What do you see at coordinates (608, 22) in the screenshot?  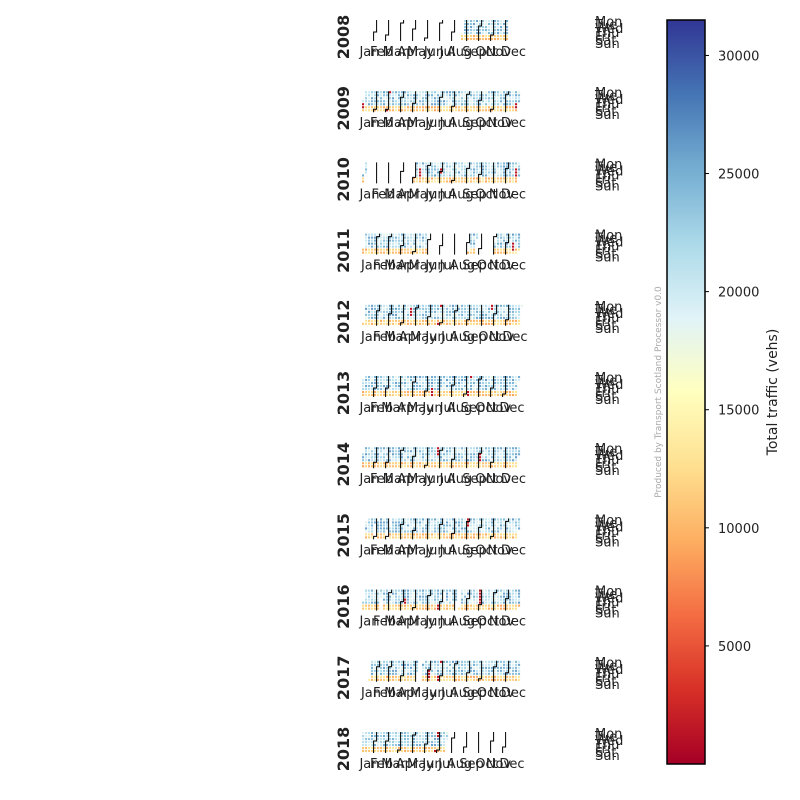 I see `weekday-label: Mon` at bounding box center [608, 22].